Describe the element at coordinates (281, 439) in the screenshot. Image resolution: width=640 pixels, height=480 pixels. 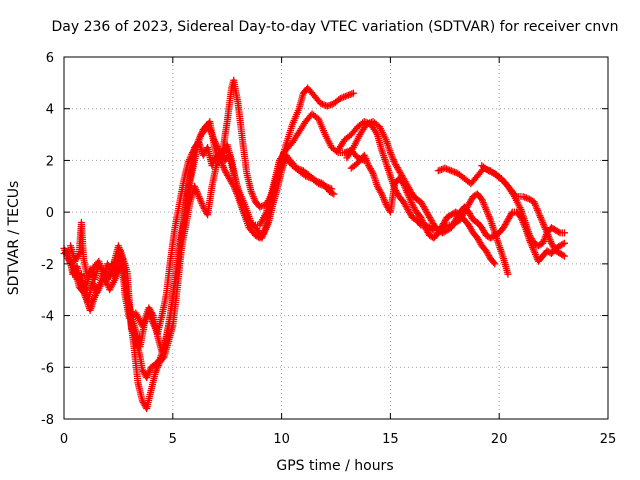
I see `x-tick-label: 10` at that location.